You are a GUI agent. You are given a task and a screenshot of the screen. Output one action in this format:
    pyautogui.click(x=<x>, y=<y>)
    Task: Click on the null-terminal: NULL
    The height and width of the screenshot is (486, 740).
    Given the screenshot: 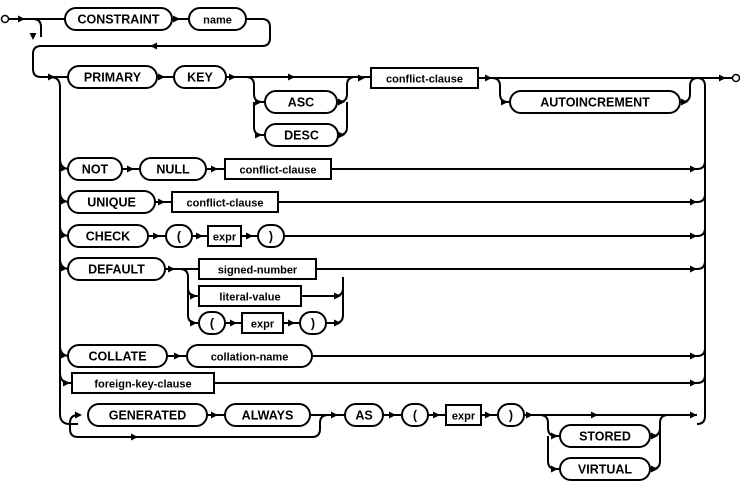 What is the action you would take?
    pyautogui.click(x=173, y=169)
    